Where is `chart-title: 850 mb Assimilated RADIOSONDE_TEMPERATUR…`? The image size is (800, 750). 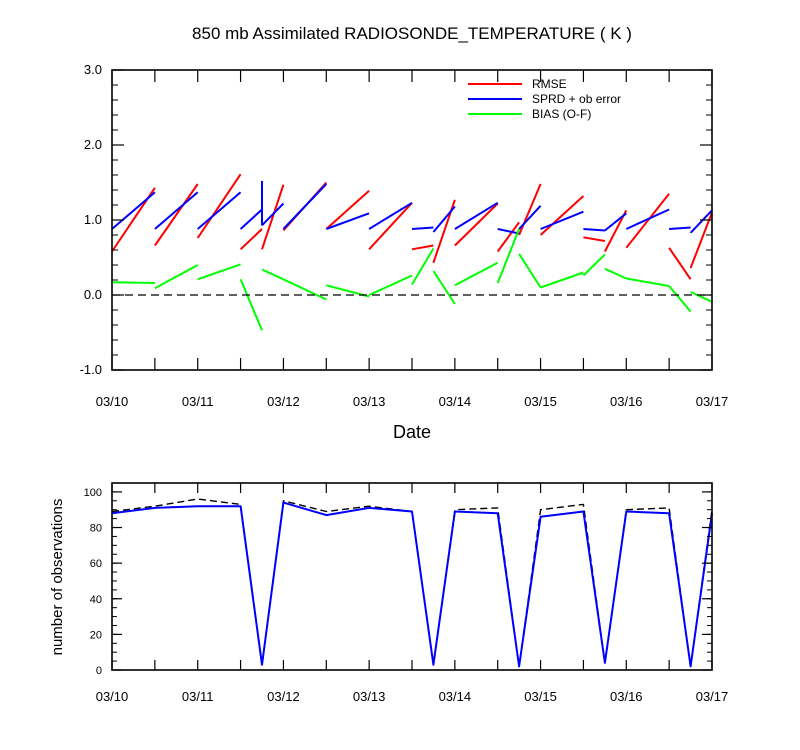 chart-title: 850 mb Assimilated RADIOSONDE_TEMPERATUR… is located at coordinates (412, 33).